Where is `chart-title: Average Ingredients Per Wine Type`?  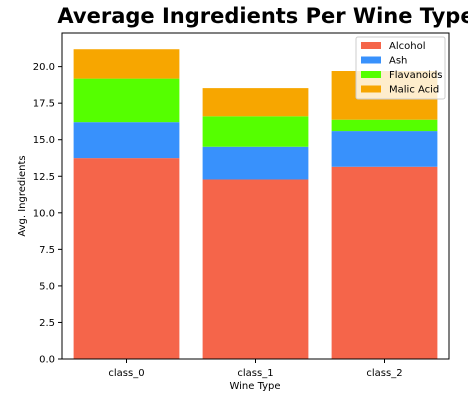 chart-title: Average Ingredients Per Wine Type is located at coordinates (262, 16).